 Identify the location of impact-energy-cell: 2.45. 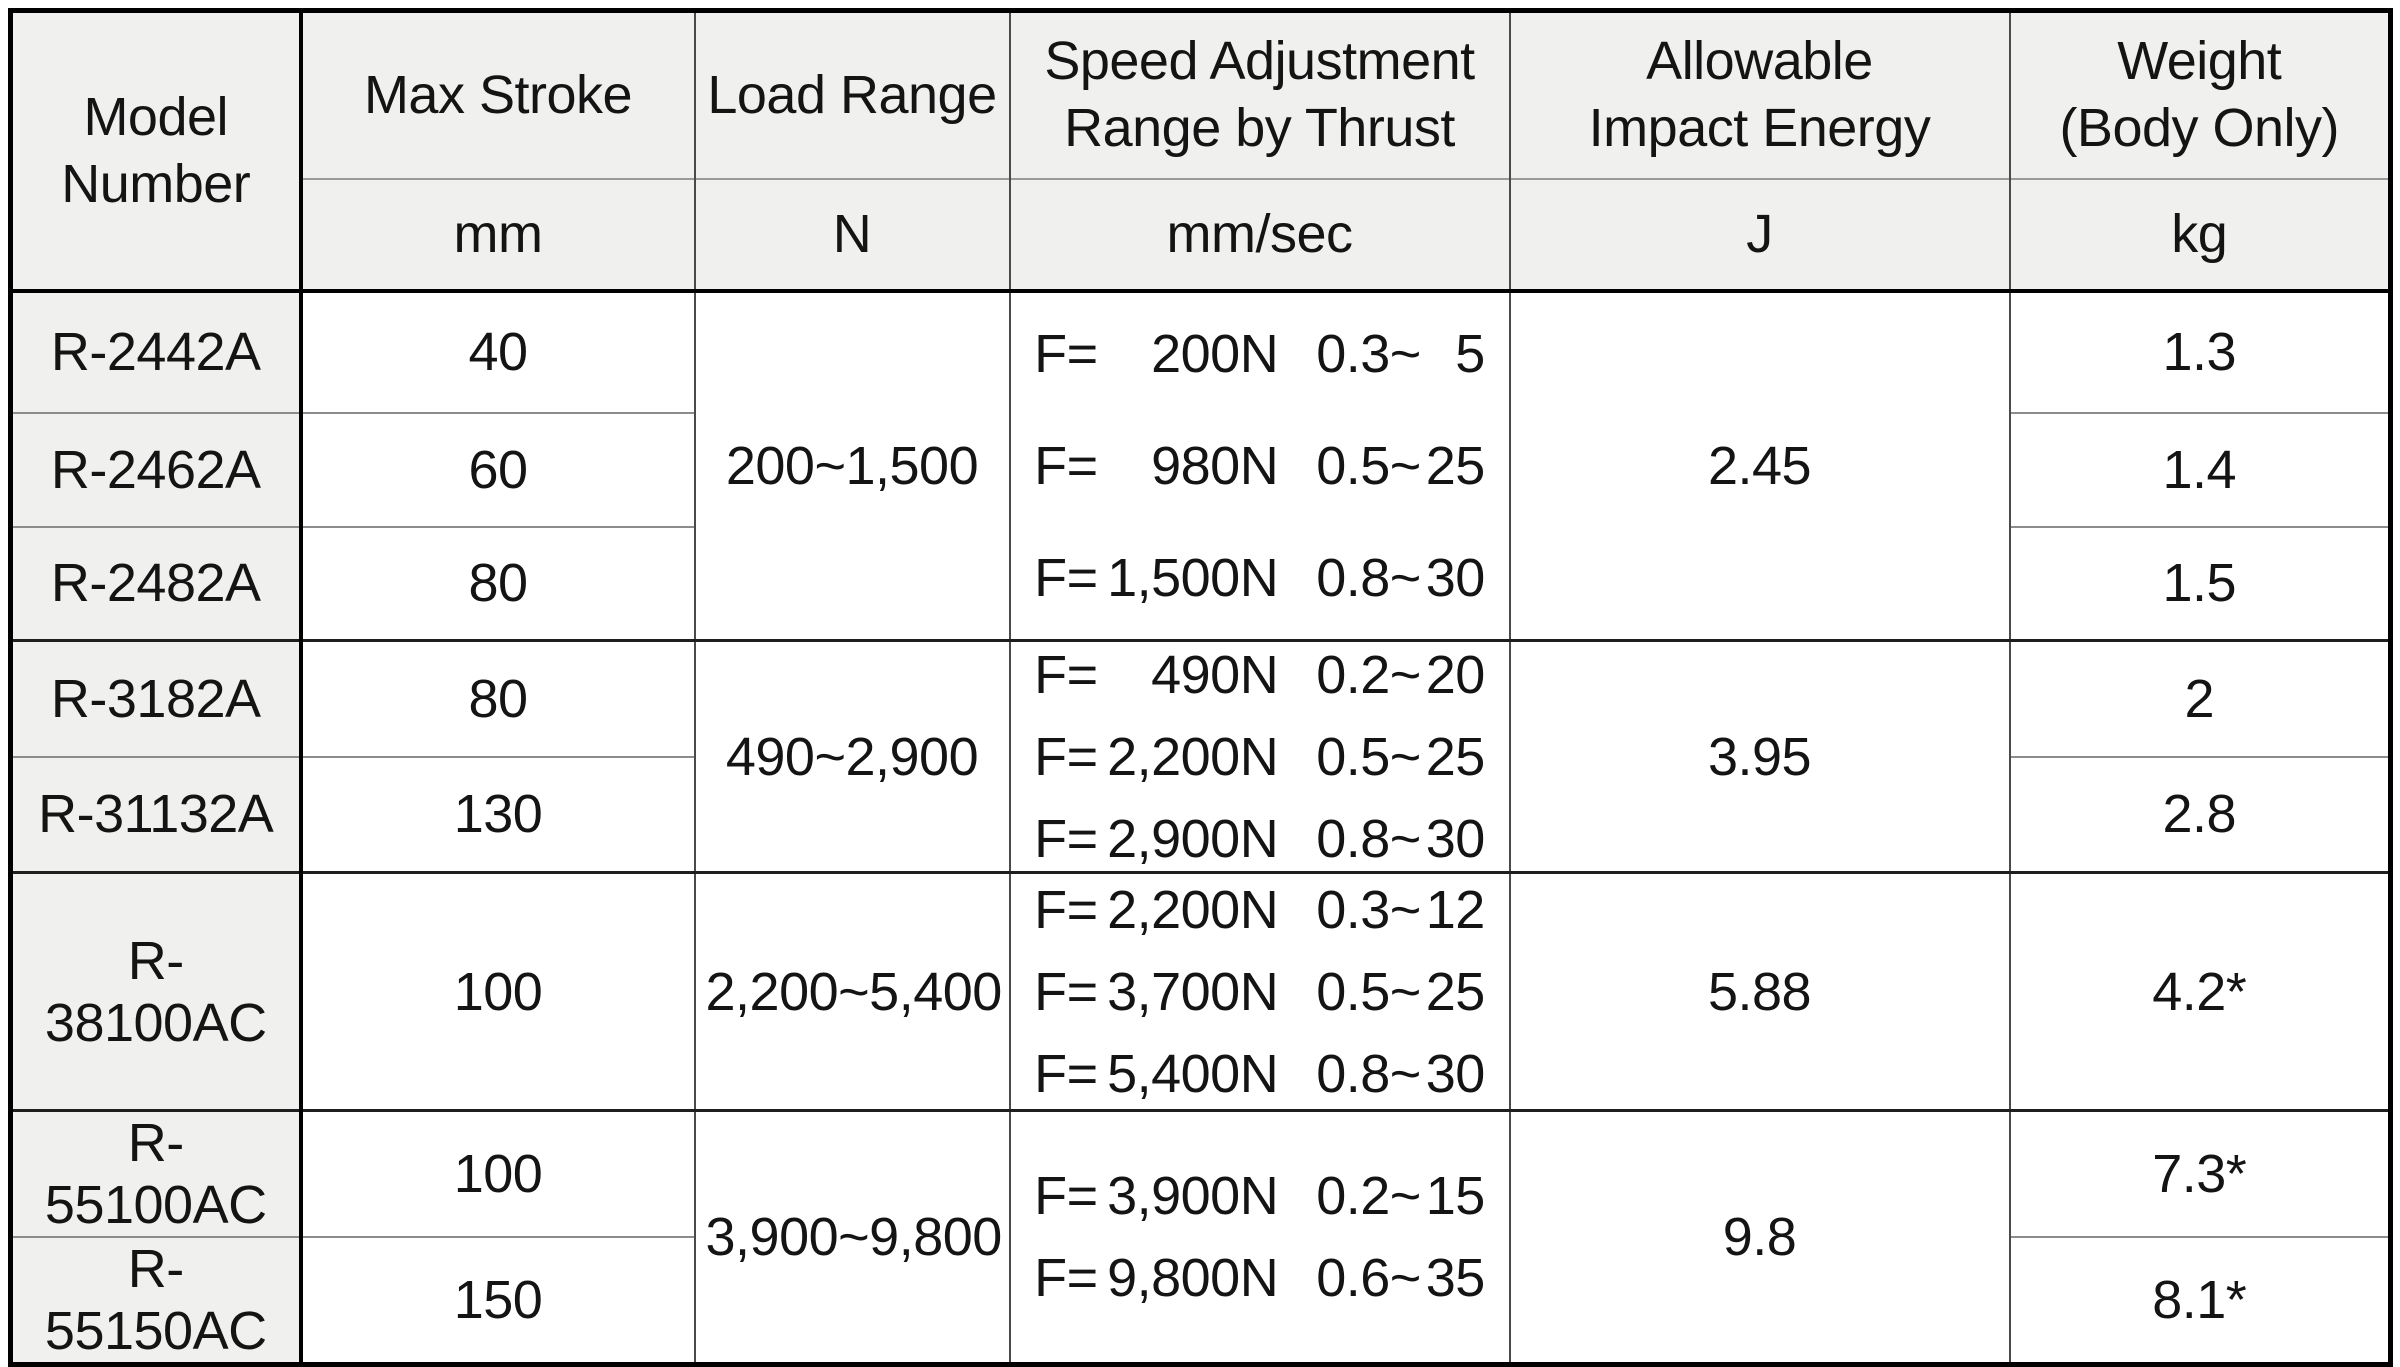
(1759, 464).